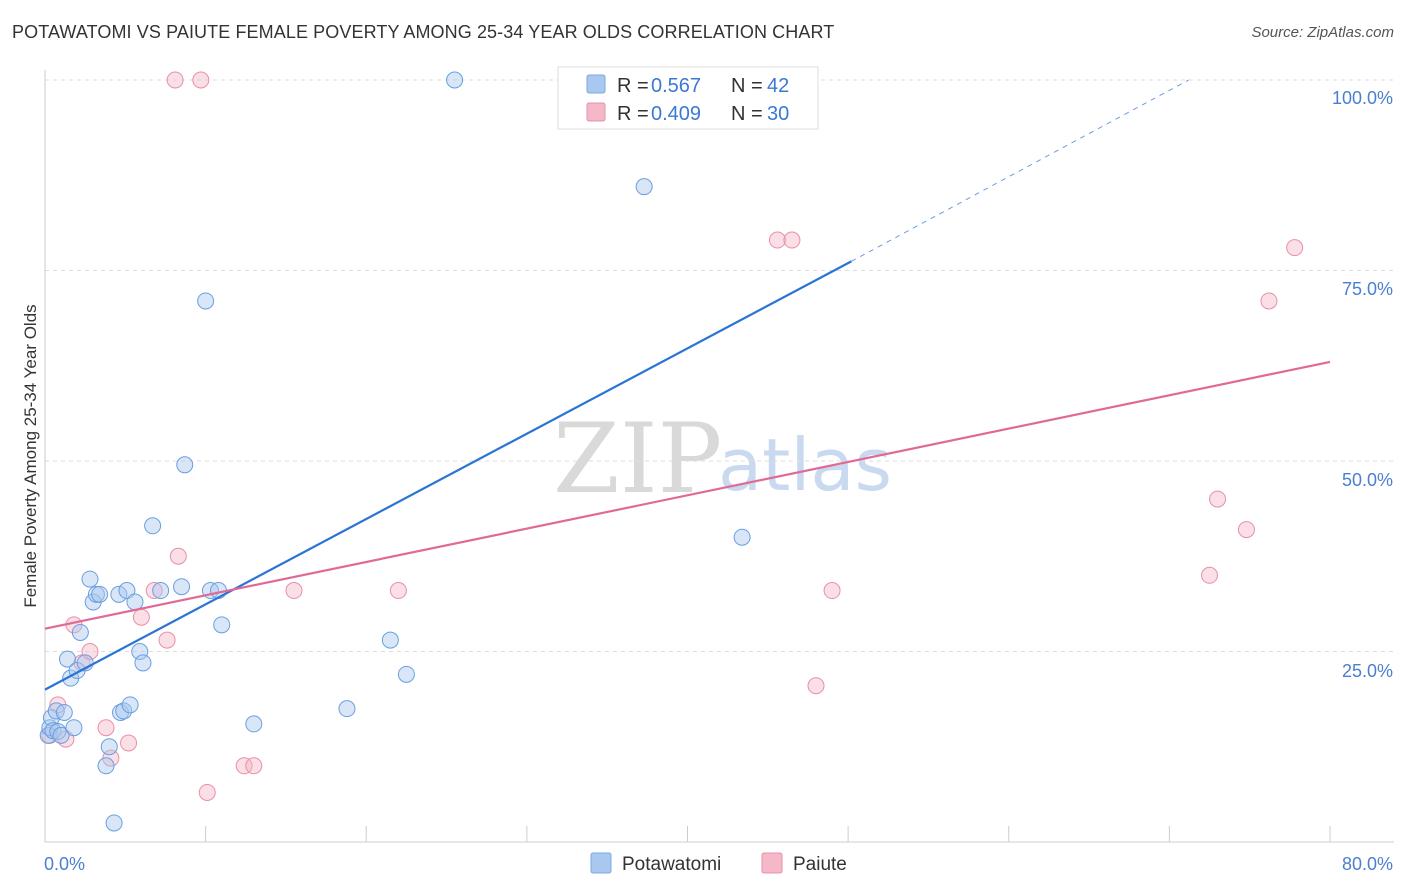 Image resolution: width=1406 pixels, height=892 pixels. What do you see at coordinates (1367, 480) in the screenshot?
I see `y-tick-label-50: 50.0%` at bounding box center [1367, 480].